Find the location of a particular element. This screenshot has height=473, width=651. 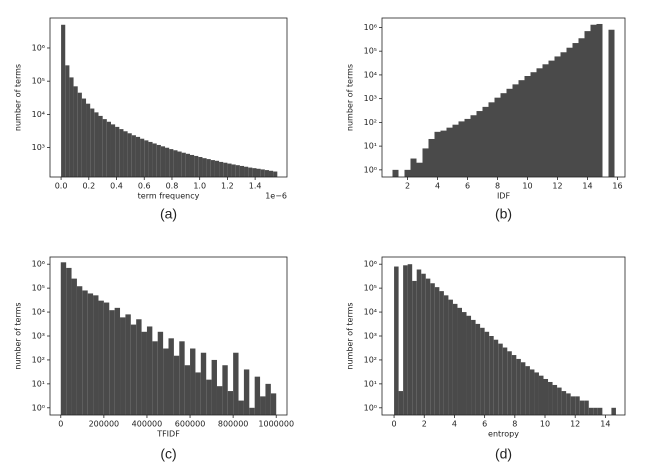

panel-caption: (a) is located at coordinates (168, 214).